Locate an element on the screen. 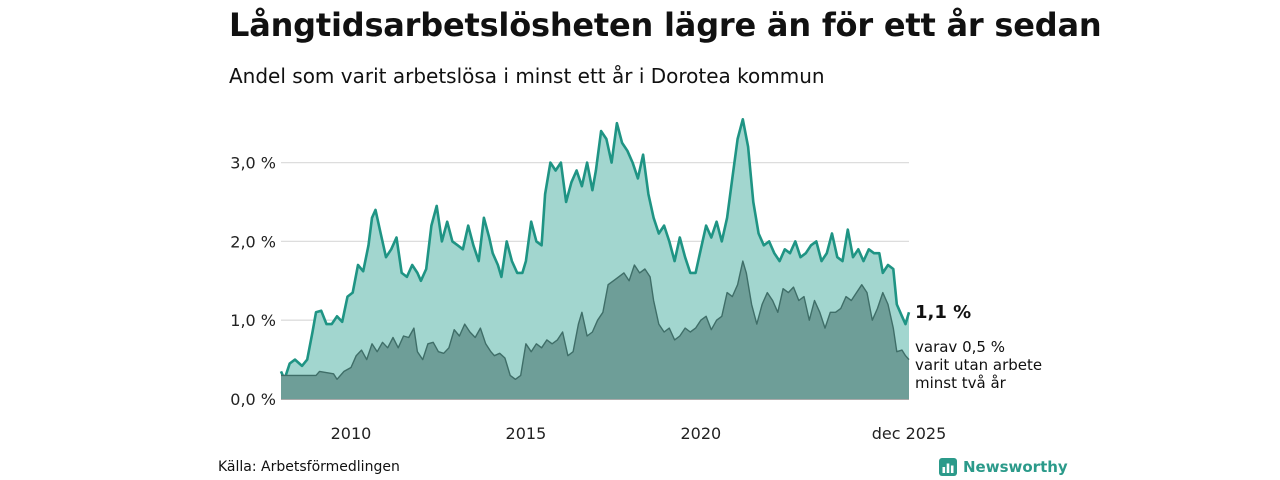  x-tick-label-1: 2015 is located at coordinates (526, 433).